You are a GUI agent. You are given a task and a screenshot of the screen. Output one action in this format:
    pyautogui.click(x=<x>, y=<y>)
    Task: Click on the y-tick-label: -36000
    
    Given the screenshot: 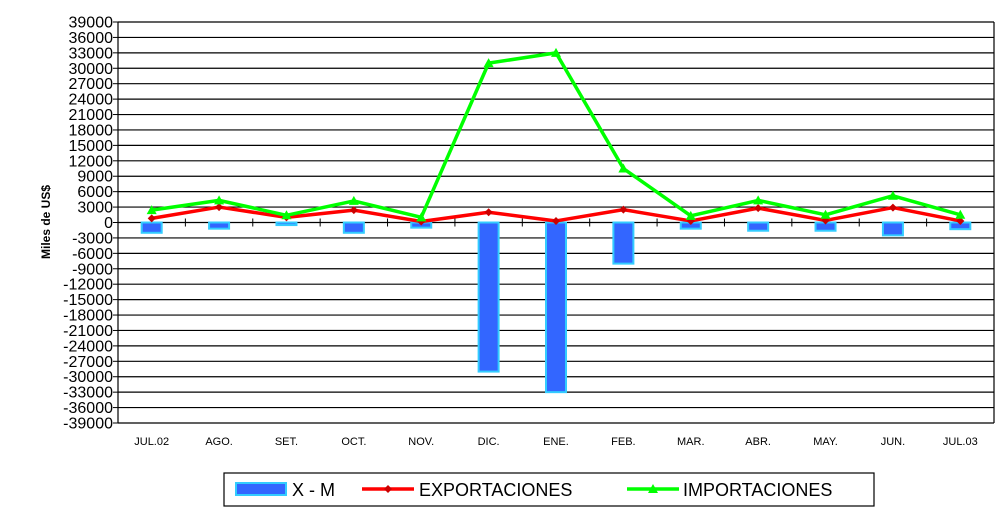 What is the action you would take?
    pyautogui.click(x=88, y=408)
    